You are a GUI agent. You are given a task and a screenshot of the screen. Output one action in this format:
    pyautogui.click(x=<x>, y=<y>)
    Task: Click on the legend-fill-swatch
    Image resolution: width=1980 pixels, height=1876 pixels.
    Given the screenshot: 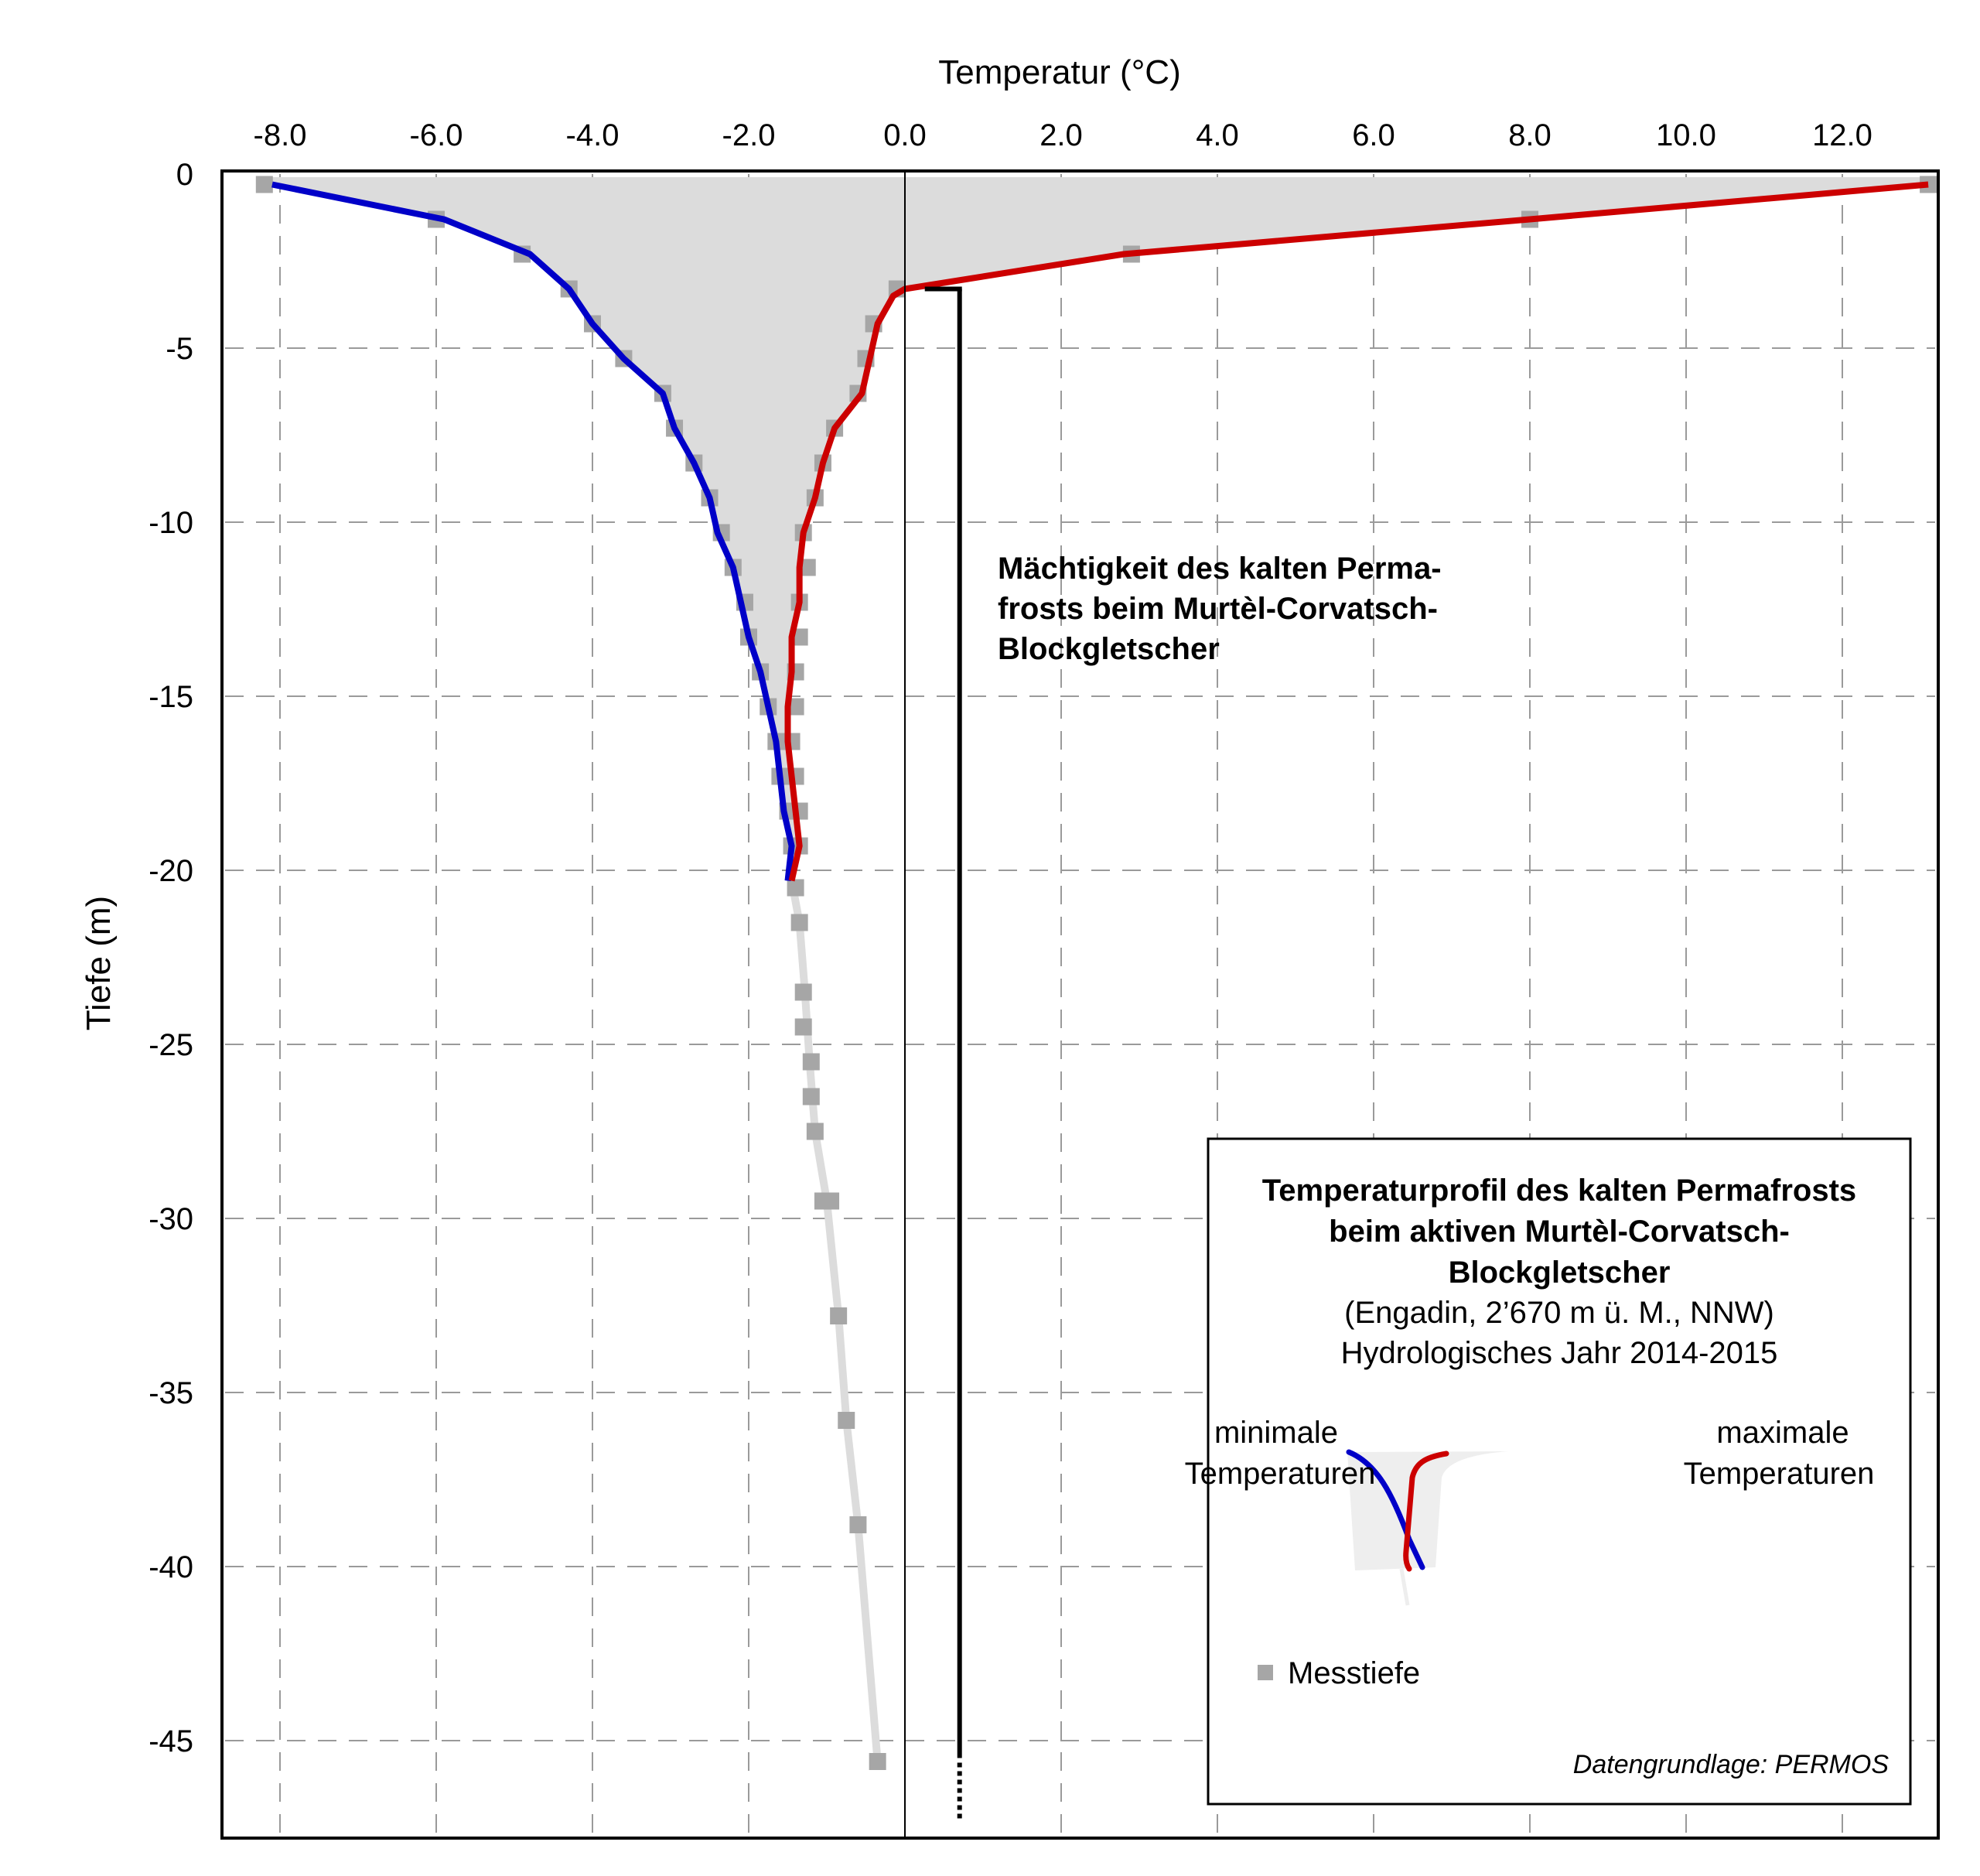 What is the action you would take?
    pyautogui.click(x=1428, y=1510)
    